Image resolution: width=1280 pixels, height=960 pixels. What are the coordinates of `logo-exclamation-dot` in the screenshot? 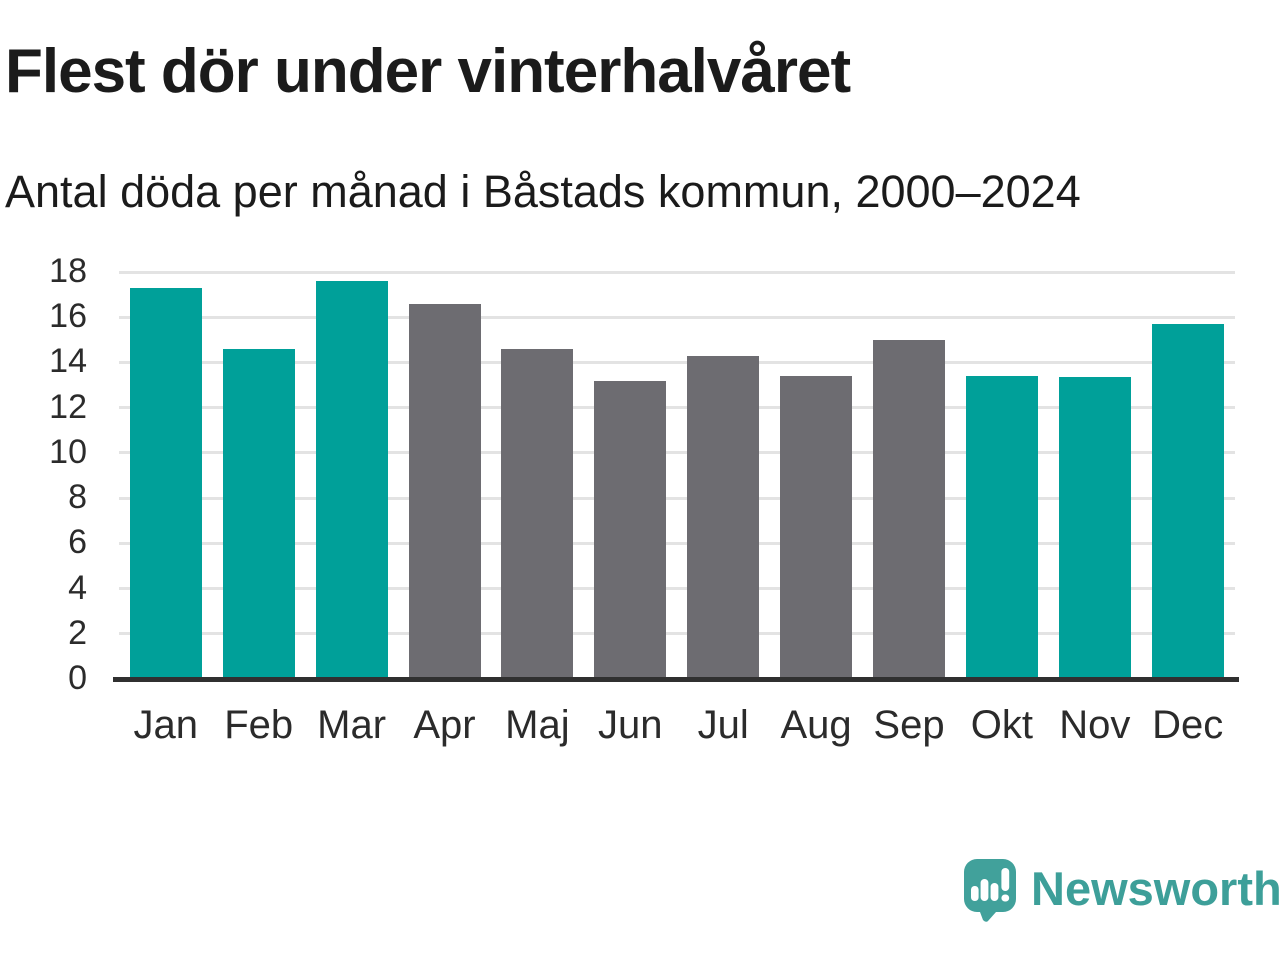 It's located at (1005, 898).